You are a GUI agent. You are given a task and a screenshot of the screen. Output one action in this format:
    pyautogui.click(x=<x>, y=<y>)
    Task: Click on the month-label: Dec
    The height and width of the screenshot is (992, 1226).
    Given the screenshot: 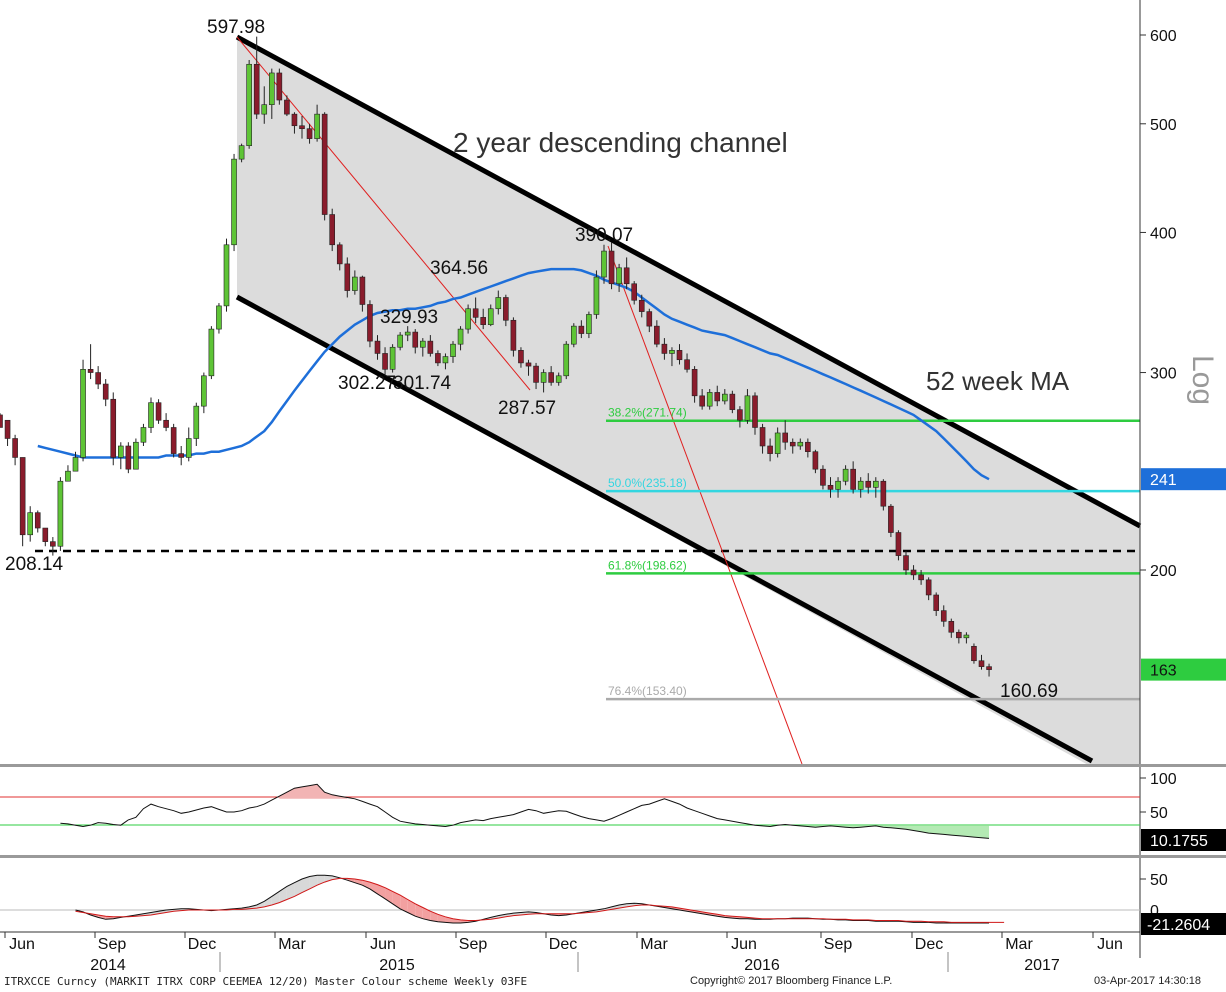 What is the action you would take?
    pyautogui.click(x=563, y=944)
    